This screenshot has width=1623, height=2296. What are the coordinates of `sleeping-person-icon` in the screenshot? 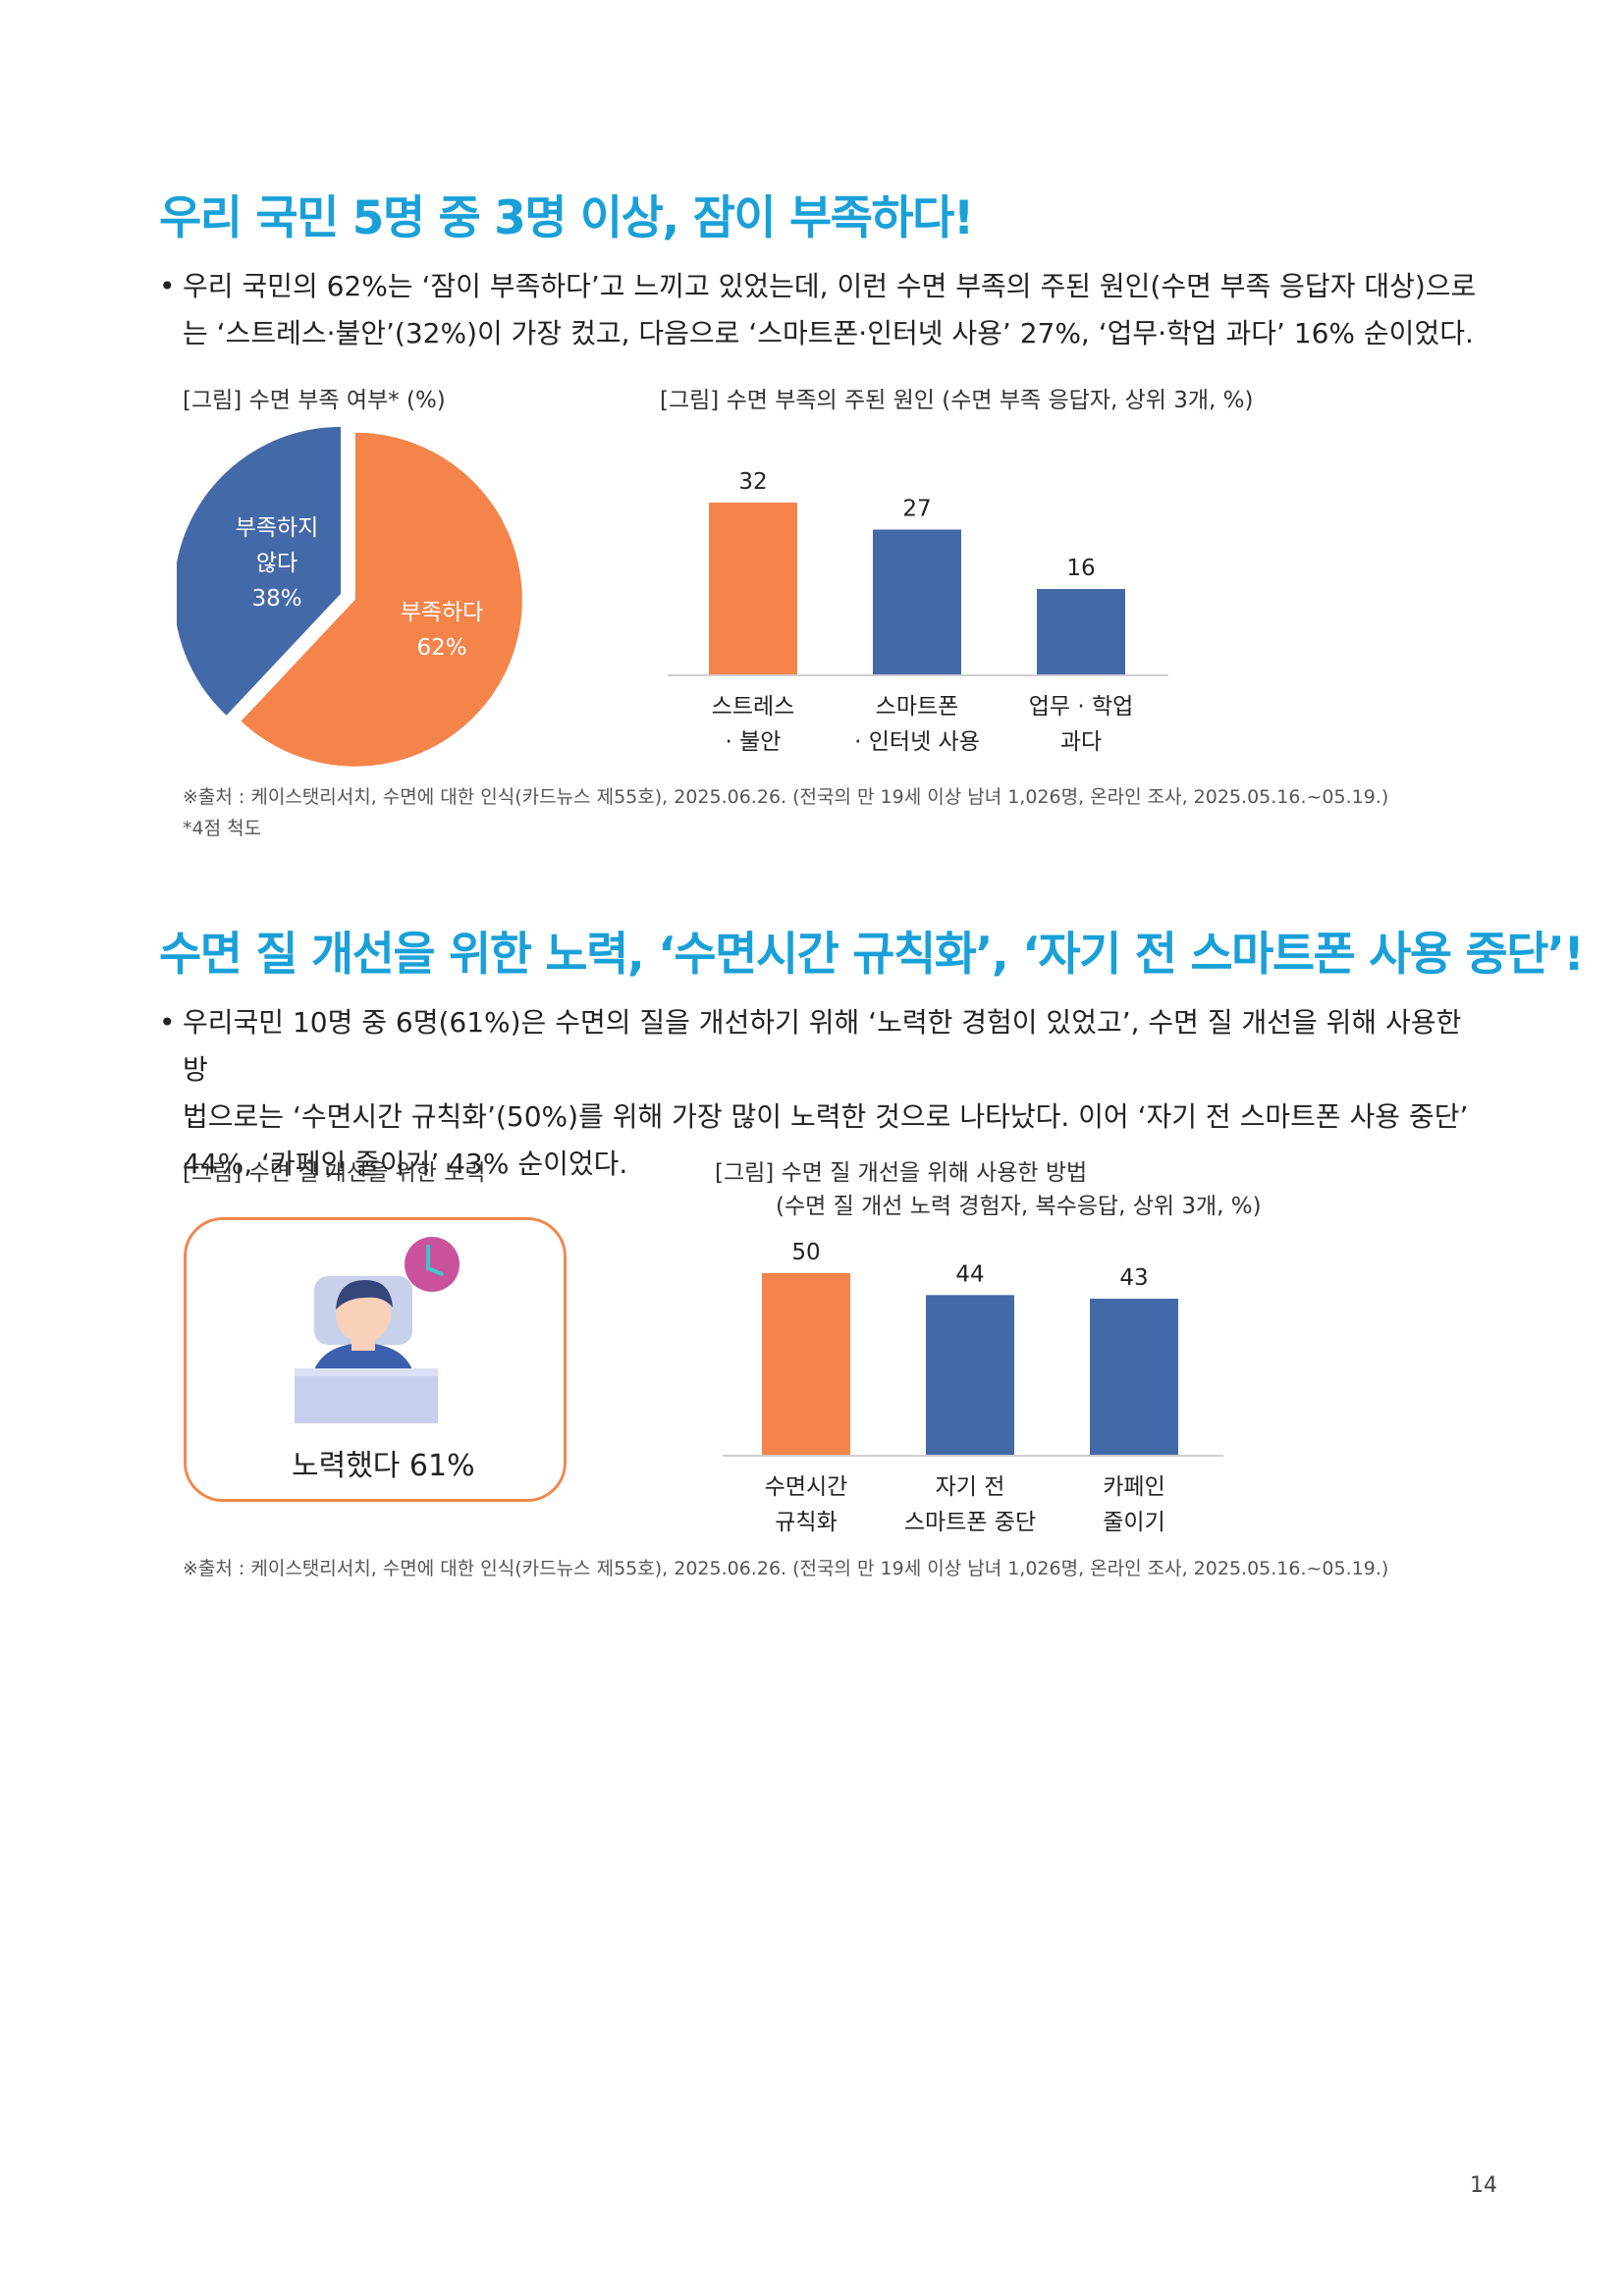 It's located at (377, 1330).